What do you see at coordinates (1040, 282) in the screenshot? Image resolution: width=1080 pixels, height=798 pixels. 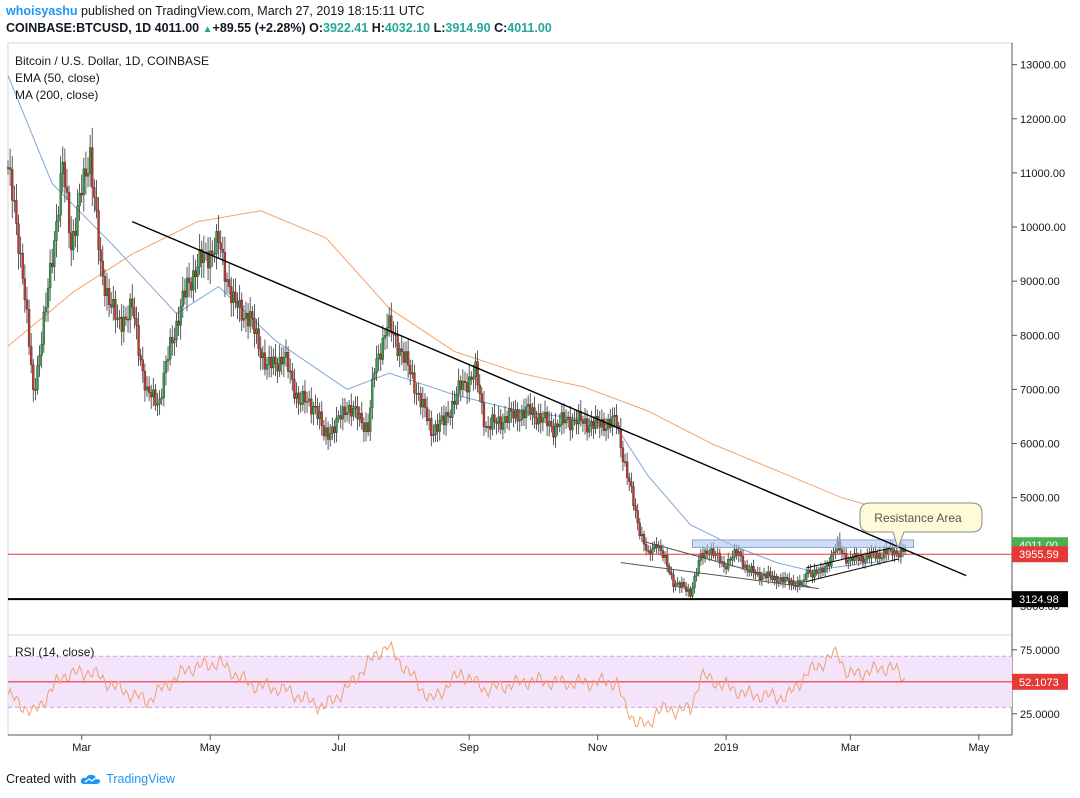 I see `y-tick-label: 9000.00` at bounding box center [1040, 282].